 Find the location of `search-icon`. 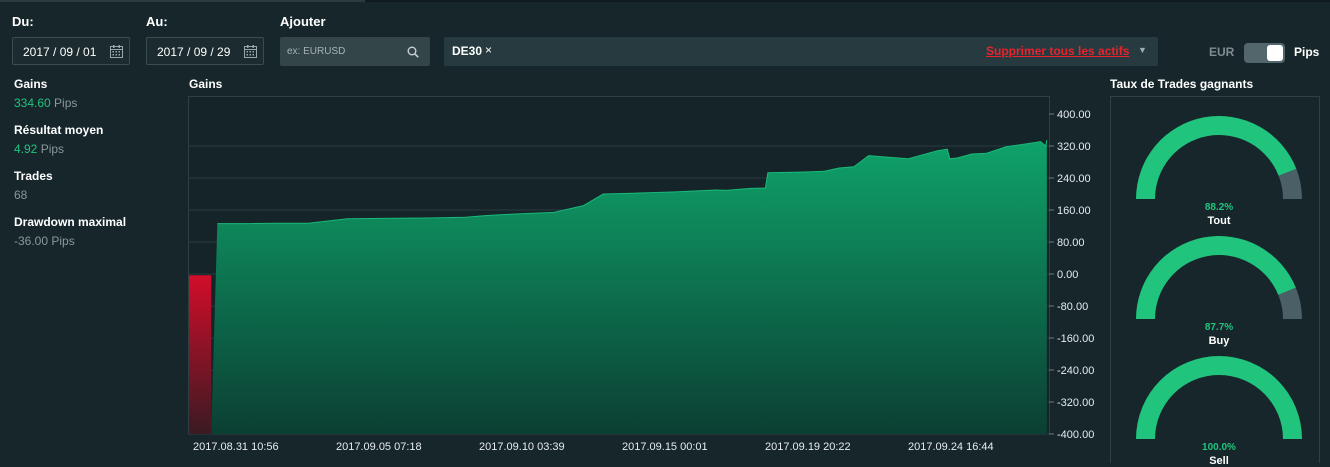

search-icon is located at coordinates (413, 54).